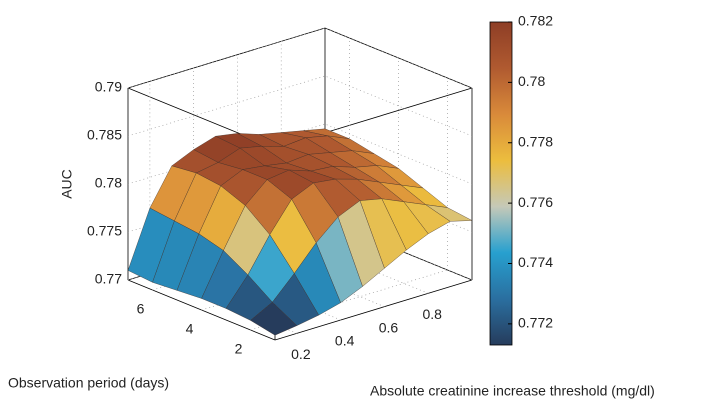  Describe the element at coordinates (108, 87) in the screenshot. I see `z-tick-label: 0.79` at that location.